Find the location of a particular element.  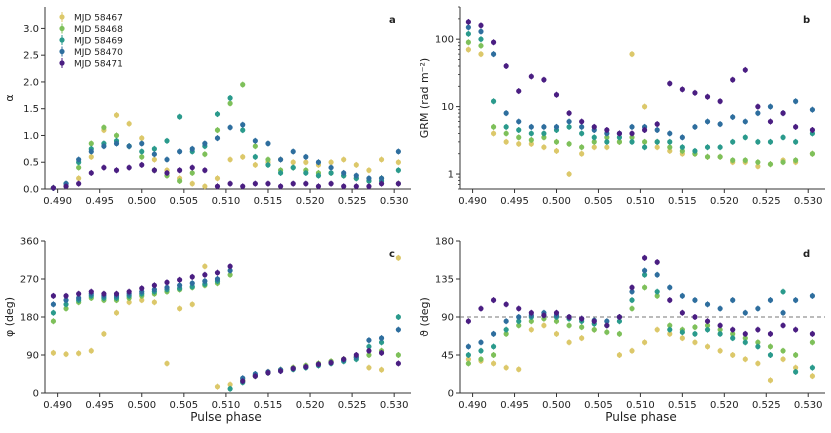

legend-entry: MJD 58470 is located at coordinates (98, 53).